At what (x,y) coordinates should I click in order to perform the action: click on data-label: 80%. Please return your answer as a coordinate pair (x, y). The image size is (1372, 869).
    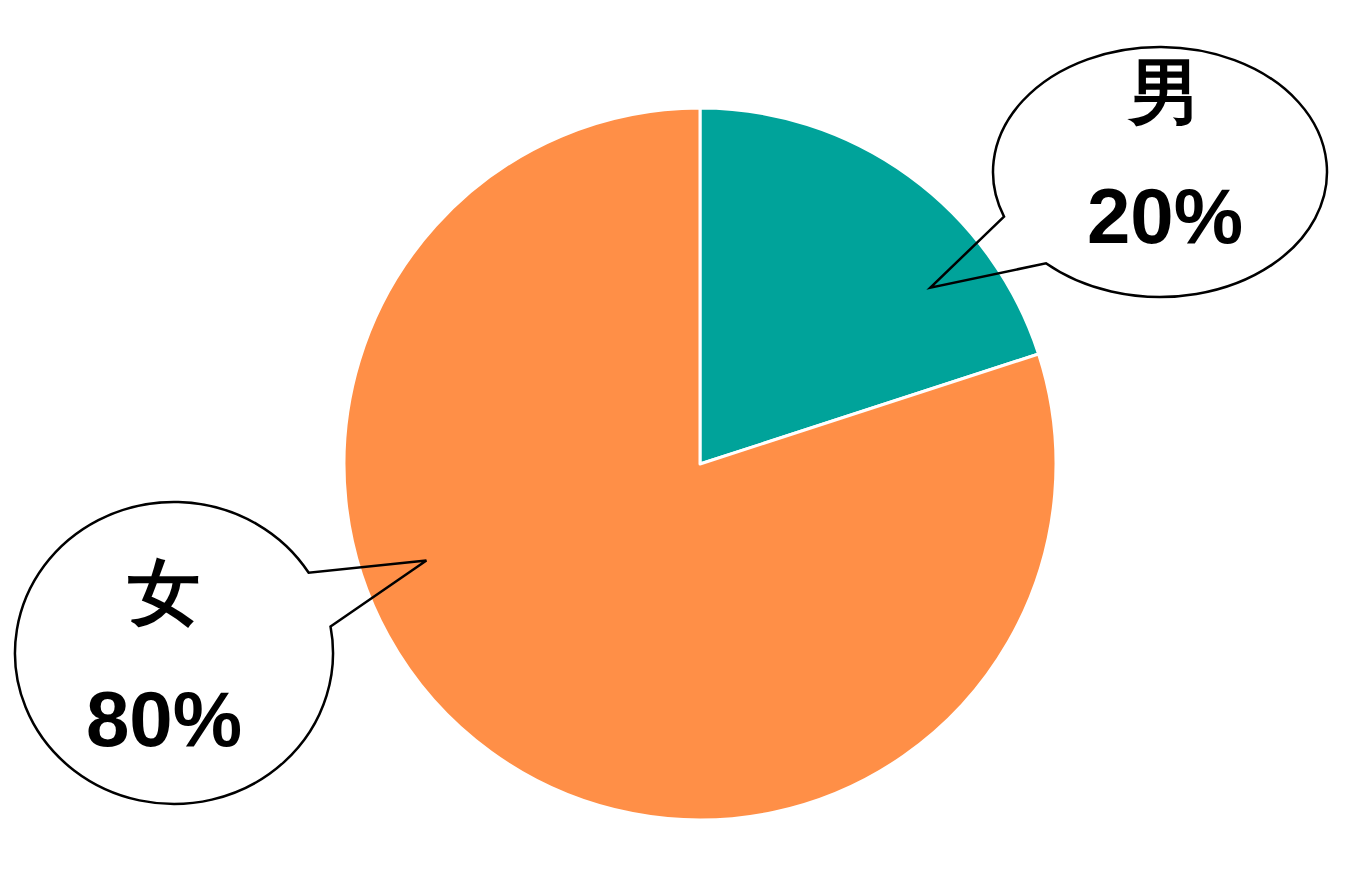
    Looking at the image, I should click on (164, 719).